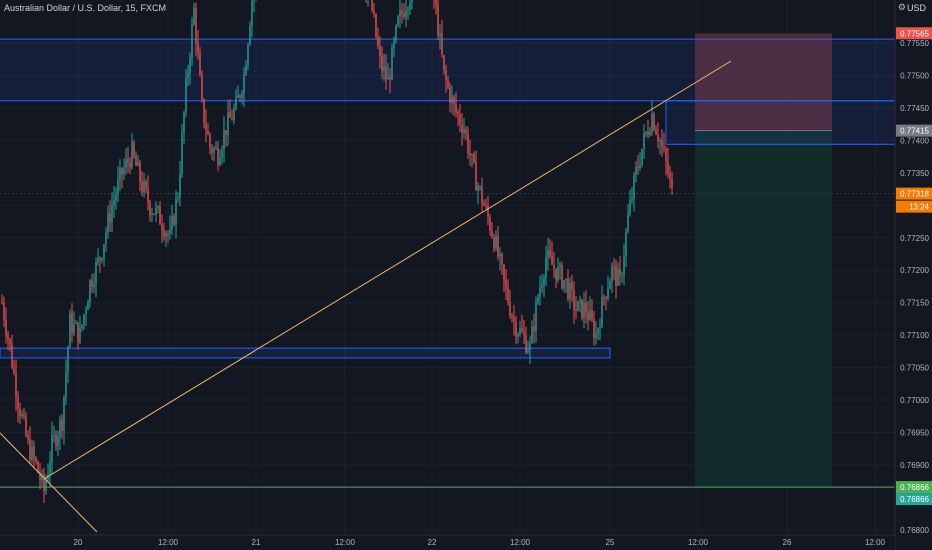 The image size is (932, 550). I want to click on target-price-label-2: 0.76866, so click(914, 499).